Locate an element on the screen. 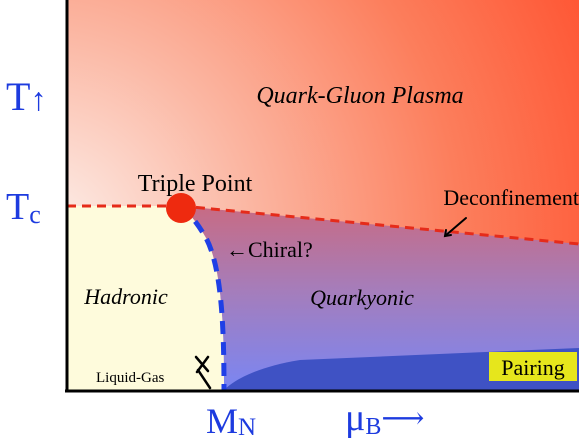 This screenshot has width=579, height=439. deconfinement-label: Deconfinement is located at coordinates (511, 197).